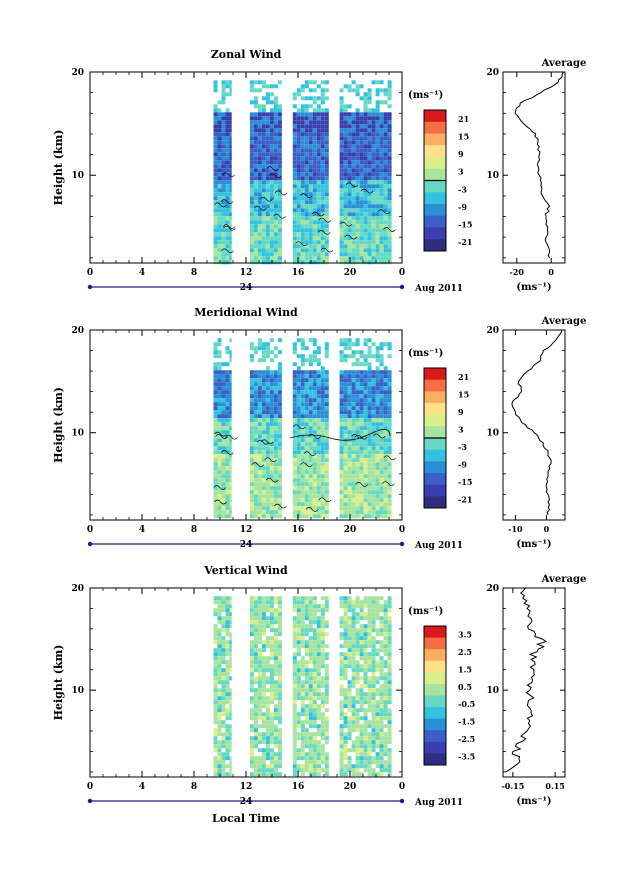 The image size is (623, 873). I want to click on date-bar-end, so click(90, 801).